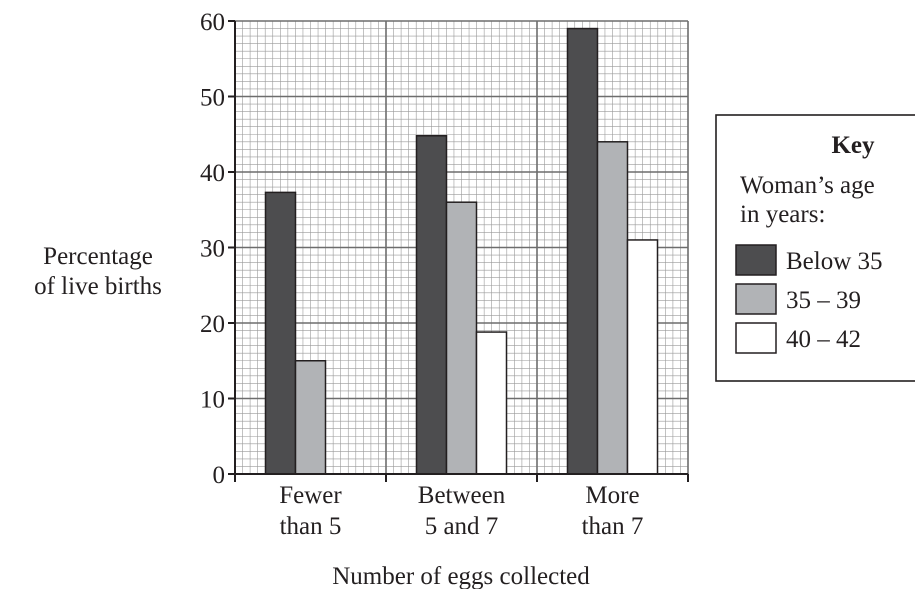  Describe the element at coordinates (212, 22) in the screenshot. I see `y-tick-label: 60` at that location.